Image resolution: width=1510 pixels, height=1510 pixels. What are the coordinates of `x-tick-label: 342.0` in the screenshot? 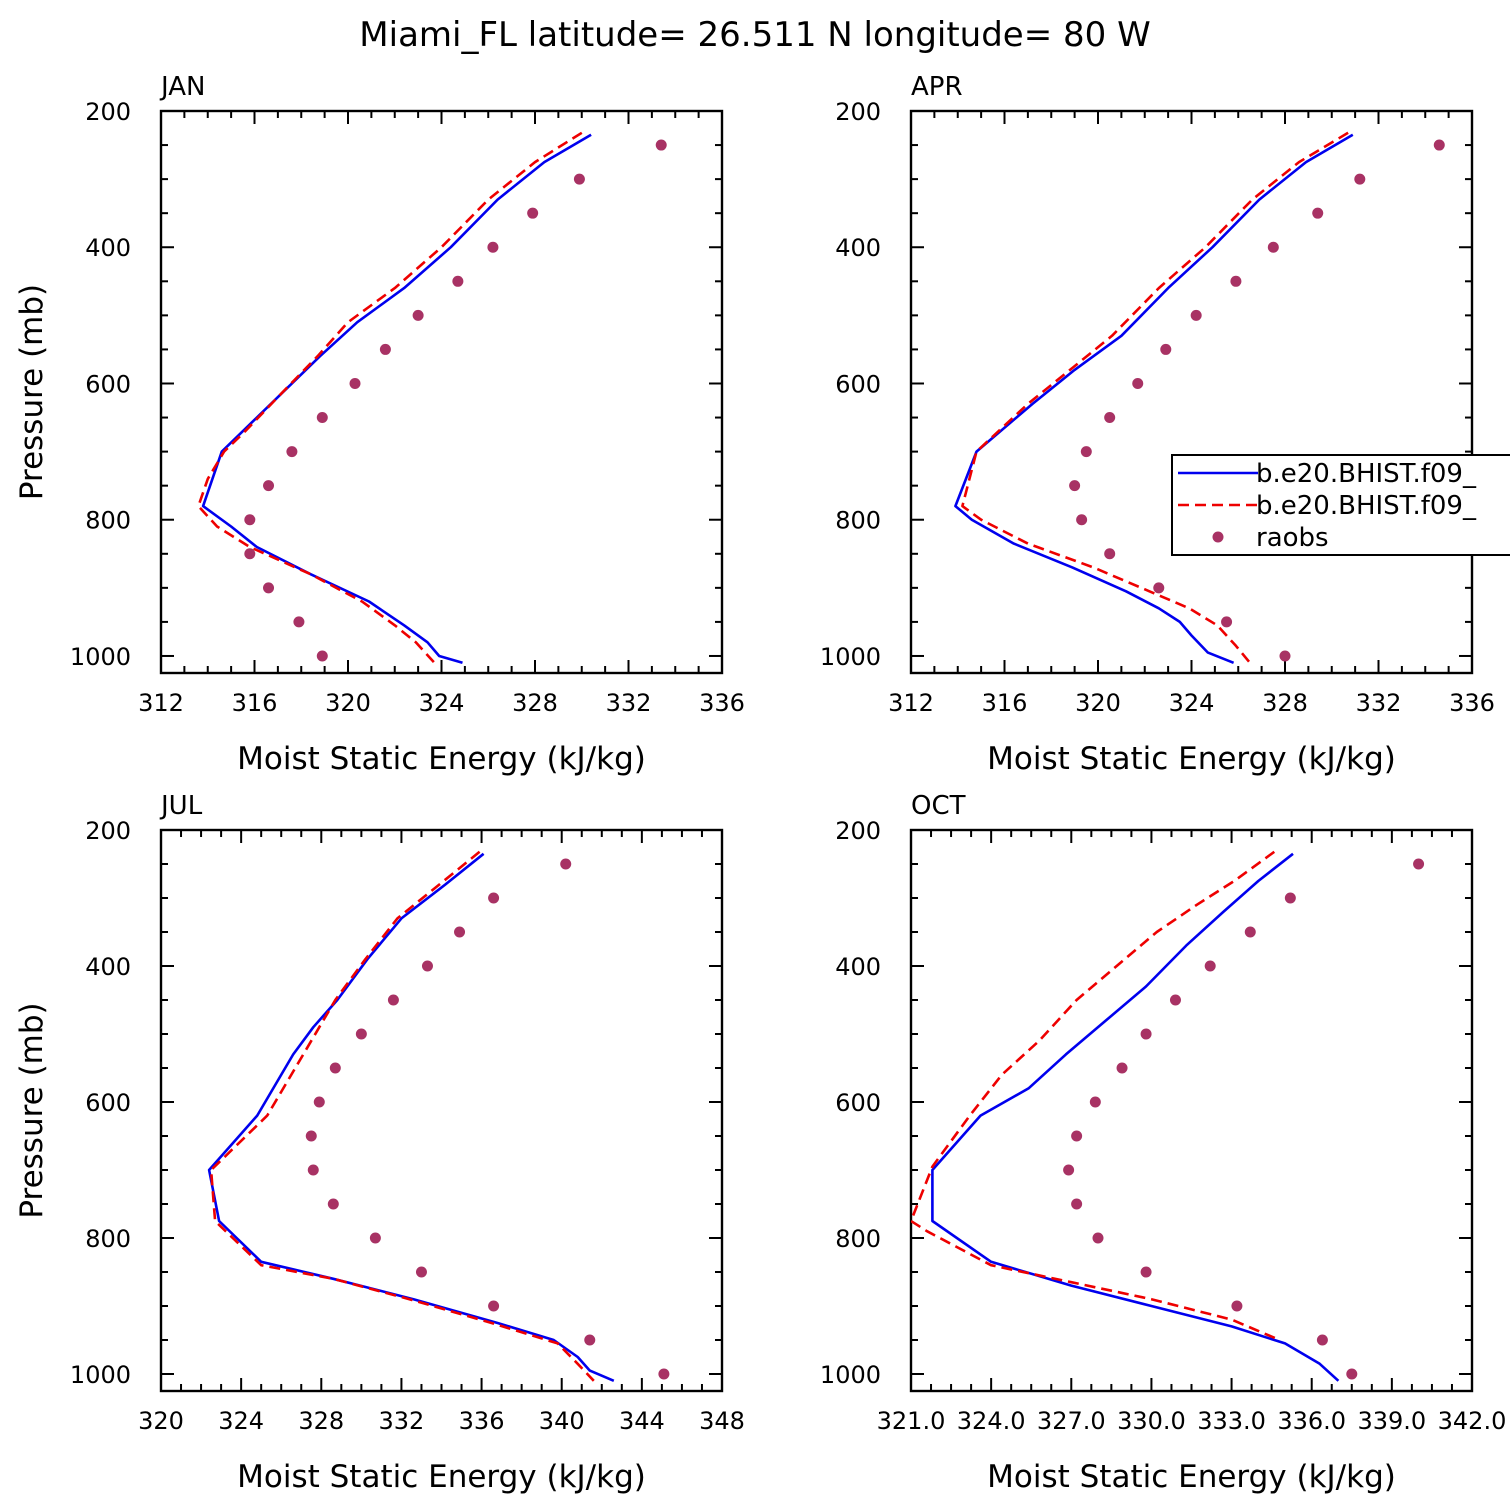 It's located at (1472, 1421).